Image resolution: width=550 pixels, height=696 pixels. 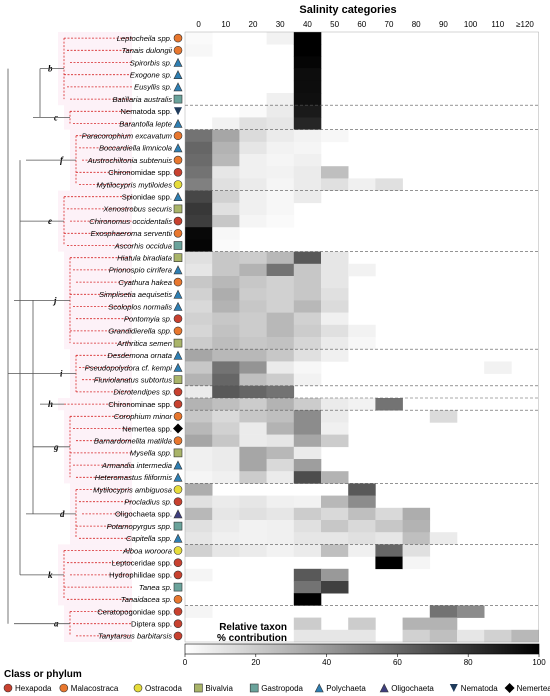 I want to click on colorbar-tick-label: 80, so click(x=468, y=662).